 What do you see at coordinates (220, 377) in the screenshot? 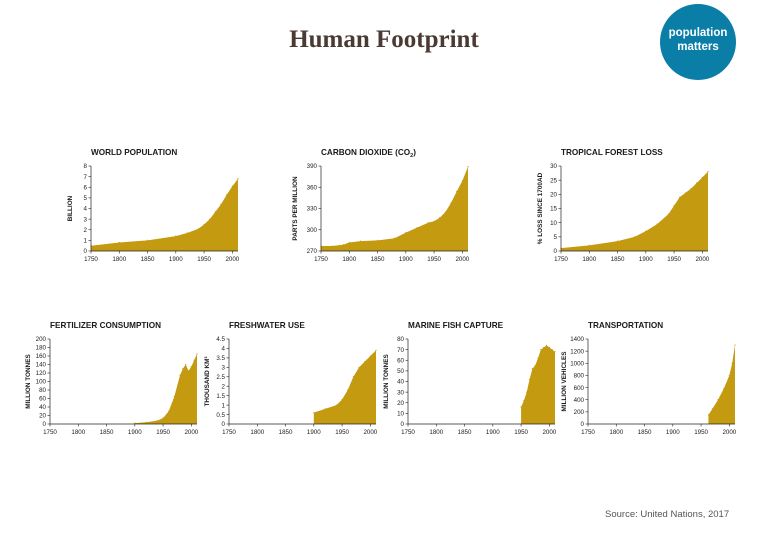
I see `y-tick-label: 2.5` at bounding box center [220, 377].